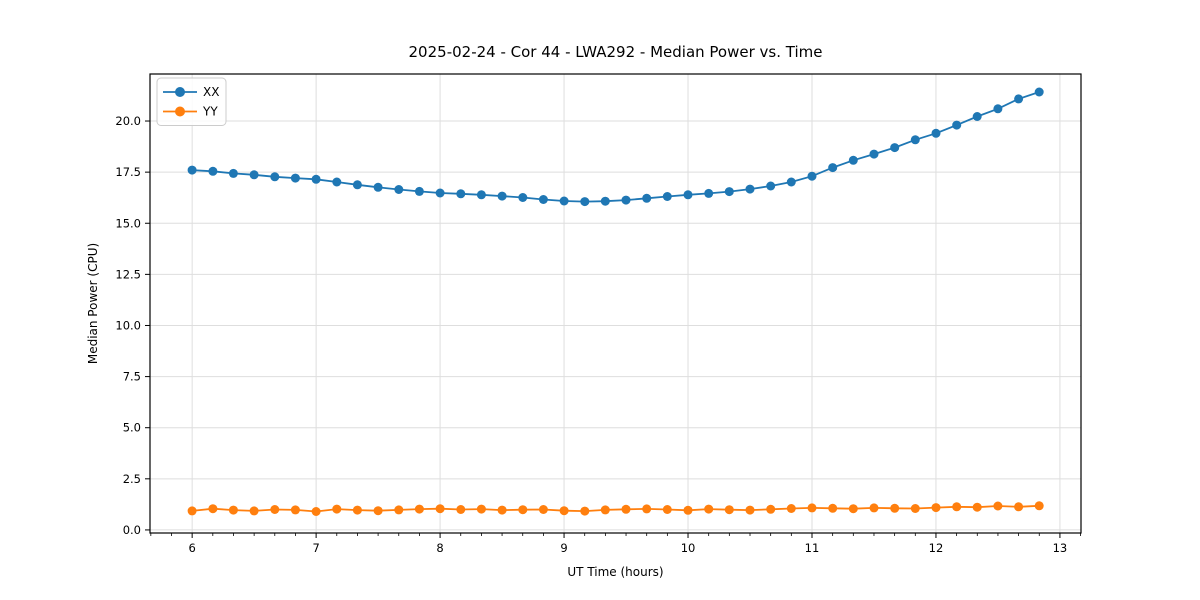 The image size is (1200, 600). I want to click on y-tick-label: 5.0, so click(132, 428).